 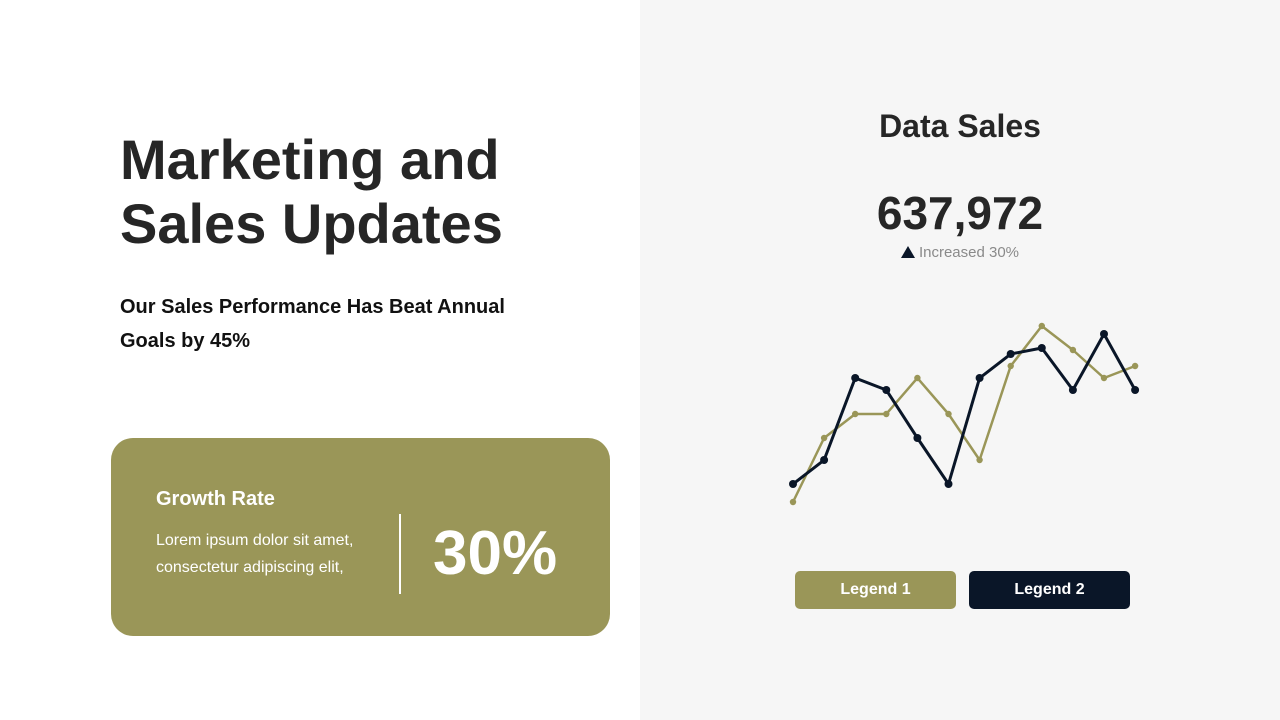 I want to click on legend-2: Legend 2, so click(x=1049, y=590).